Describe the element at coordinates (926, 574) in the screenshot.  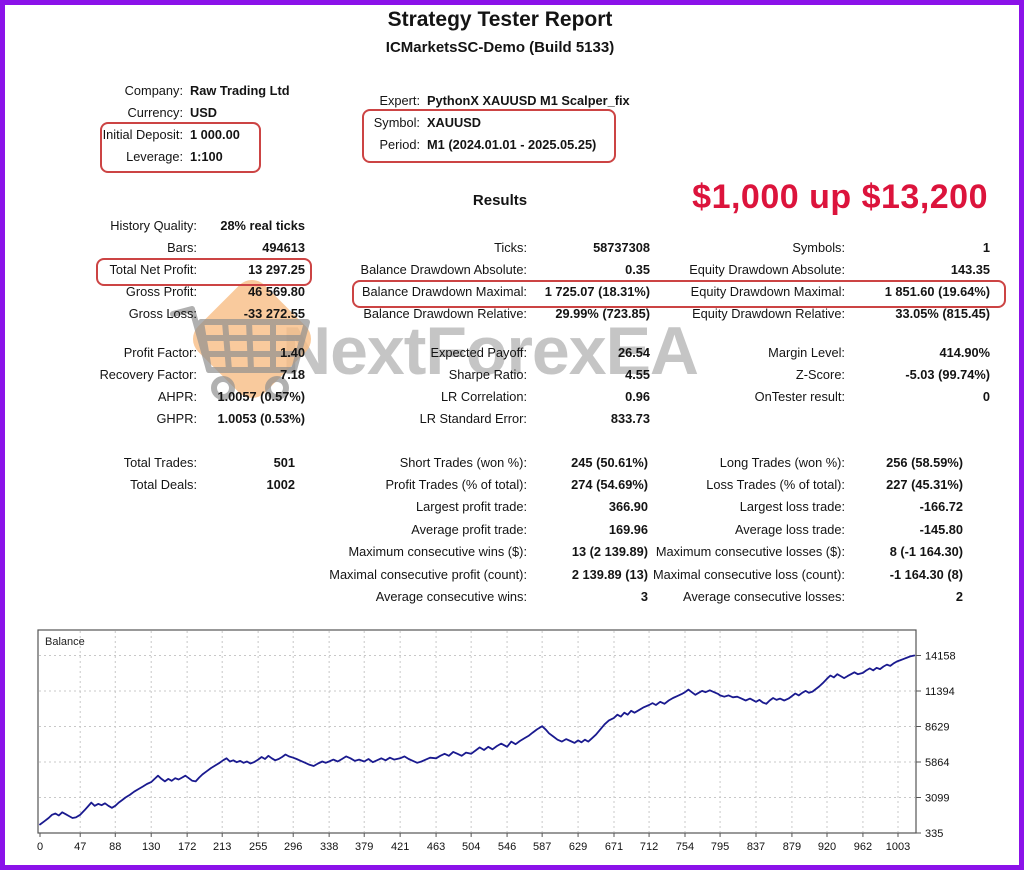
I see `stat-value: -1 164.30 (8)` at that location.